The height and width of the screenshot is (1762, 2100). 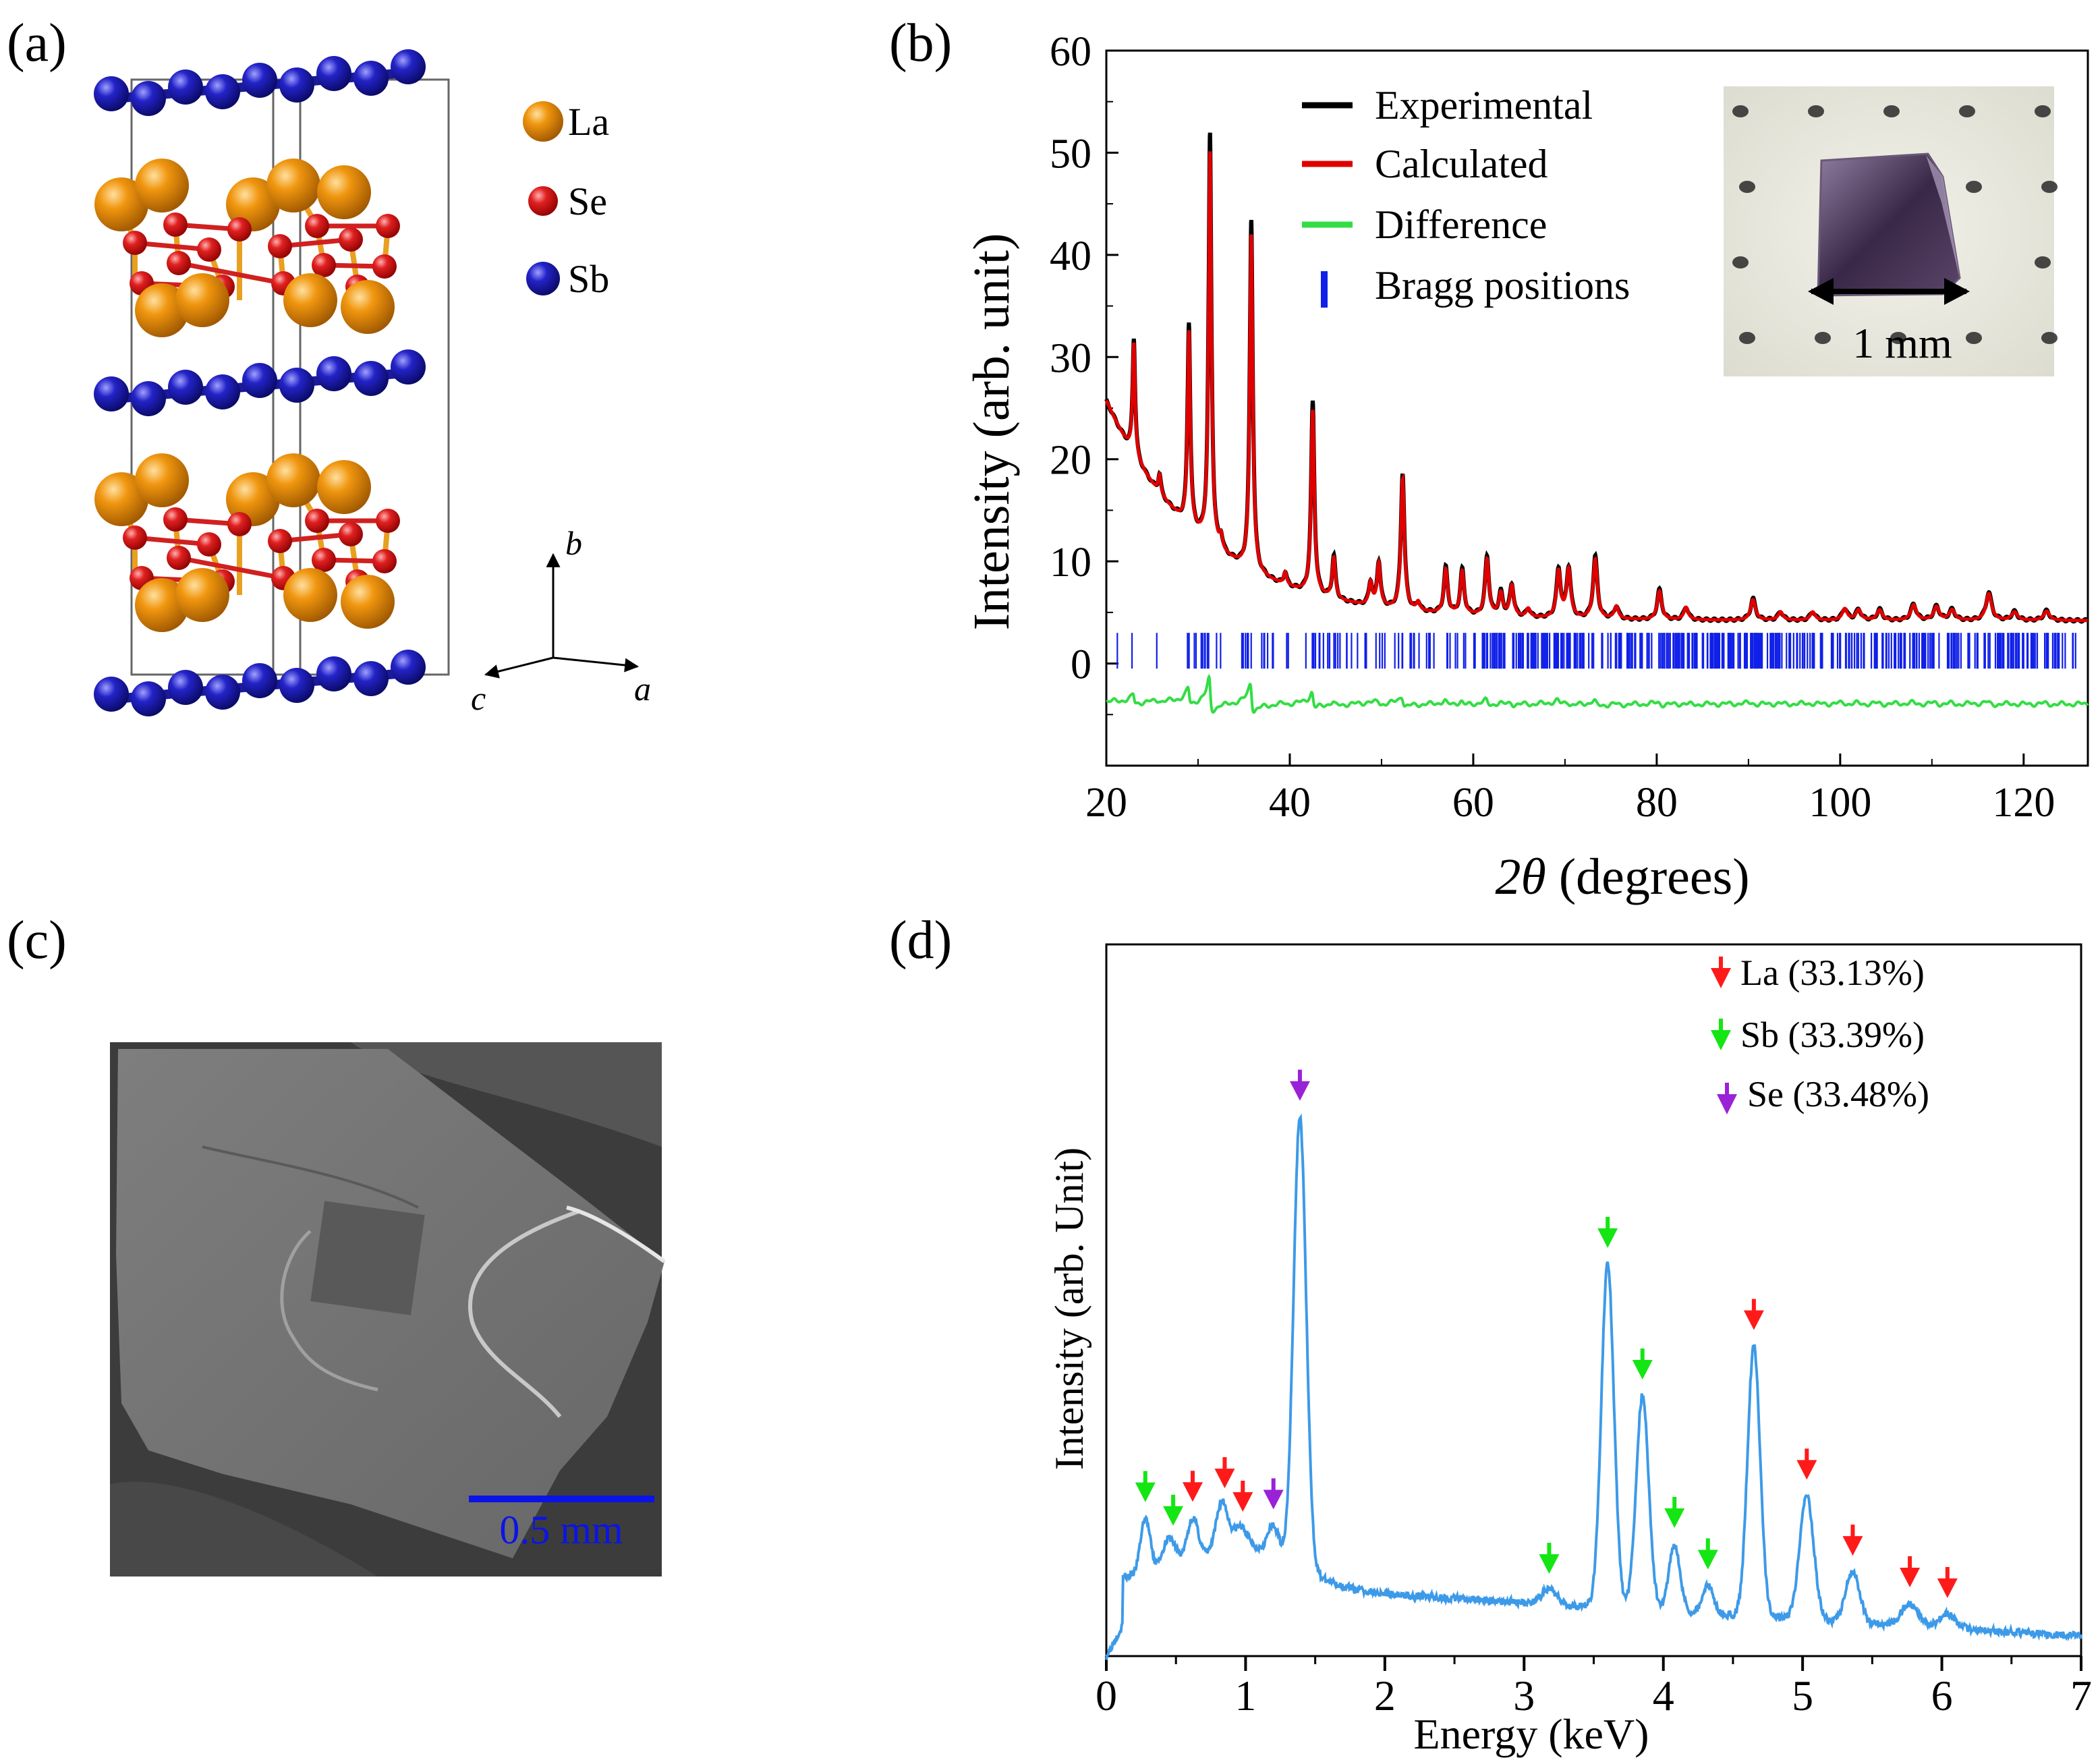 I want to click on edx-xlabel: Energy (keV), so click(x=1531, y=1734).